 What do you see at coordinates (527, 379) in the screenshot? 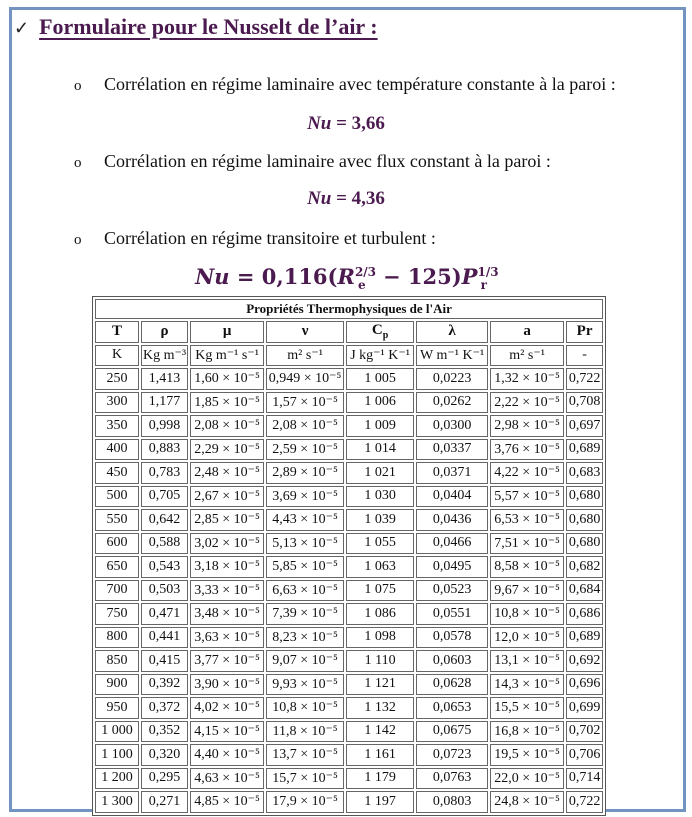
I see `cell-diffusivity: 1,32 × 10⁻⁵` at bounding box center [527, 379].